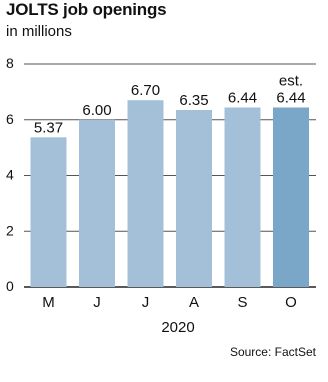 Image resolution: width=328 pixels, height=382 pixels. What do you see at coordinates (193, 100) in the screenshot?
I see `data-label: 6.35` at bounding box center [193, 100].